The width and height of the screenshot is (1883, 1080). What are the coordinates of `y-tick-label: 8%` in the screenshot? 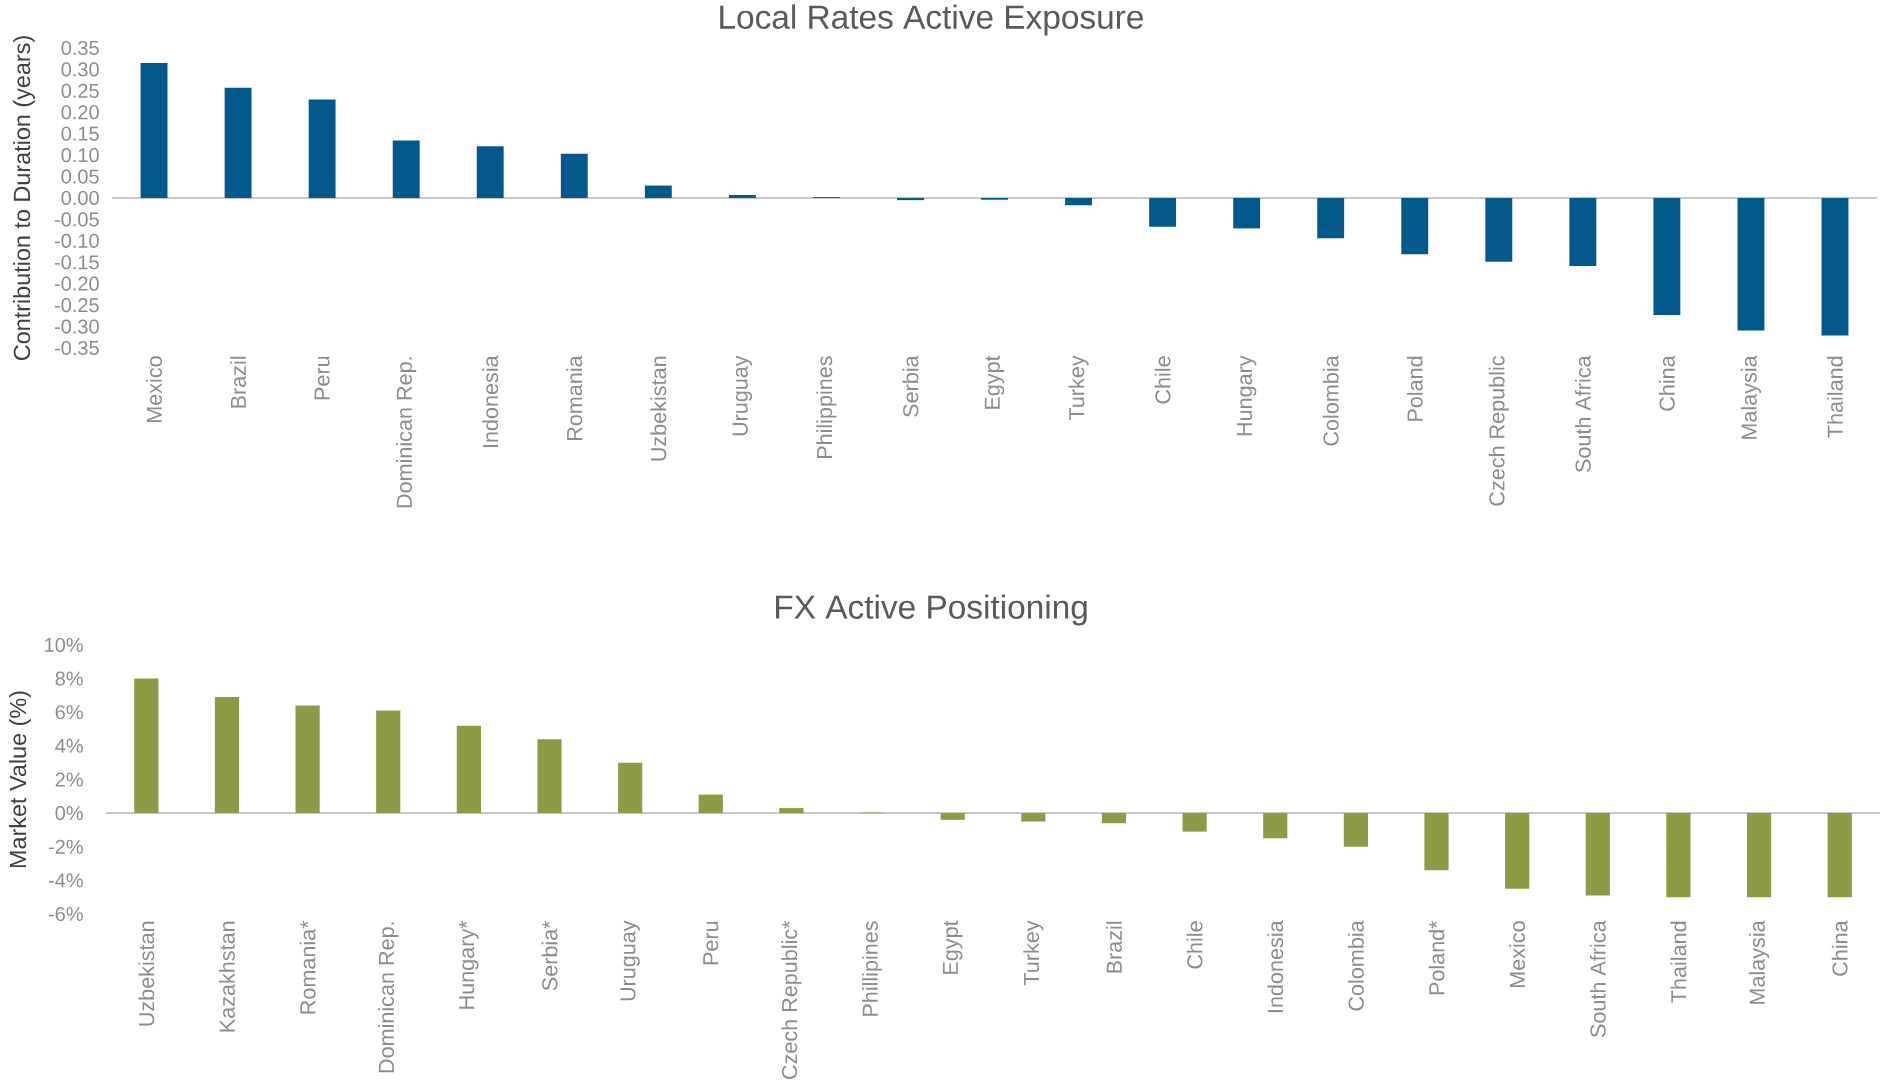 It's located at (69, 678).